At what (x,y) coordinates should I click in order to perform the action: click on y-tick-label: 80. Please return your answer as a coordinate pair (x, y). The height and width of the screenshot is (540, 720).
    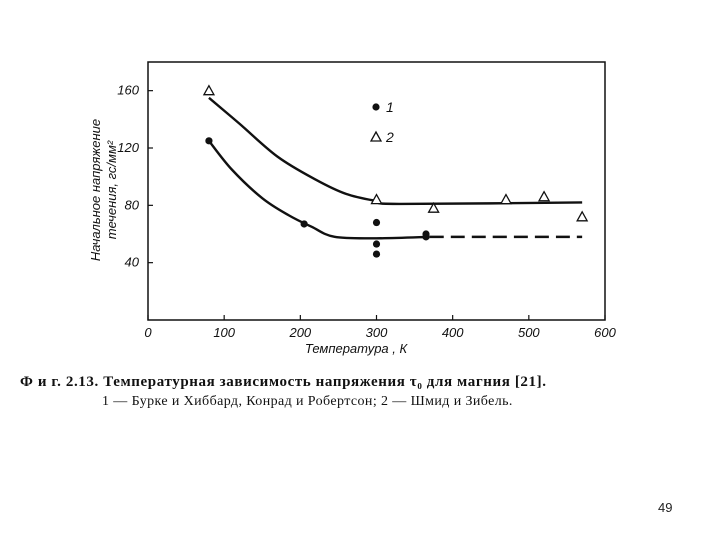
    Looking at the image, I should click on (132, 204).